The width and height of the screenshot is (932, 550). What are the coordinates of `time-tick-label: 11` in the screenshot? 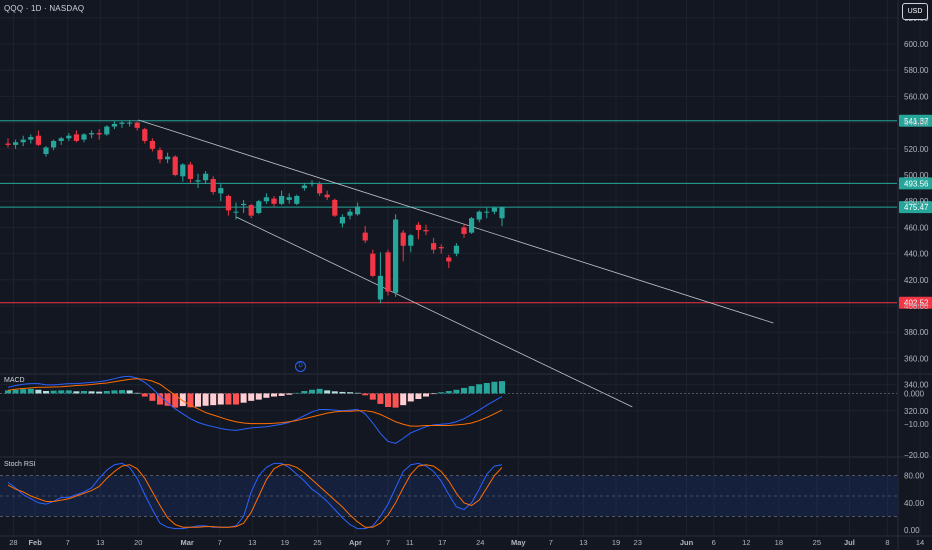 It's located at (410, 542).